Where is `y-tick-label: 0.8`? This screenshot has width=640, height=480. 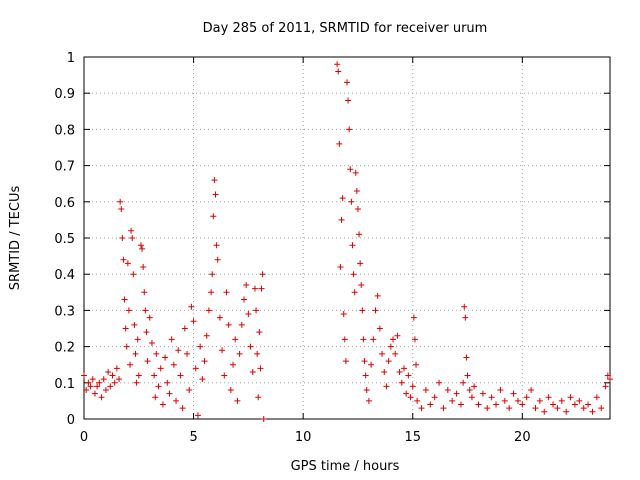
y-tick-label: 0.8 is located at coordinates (64, 130).